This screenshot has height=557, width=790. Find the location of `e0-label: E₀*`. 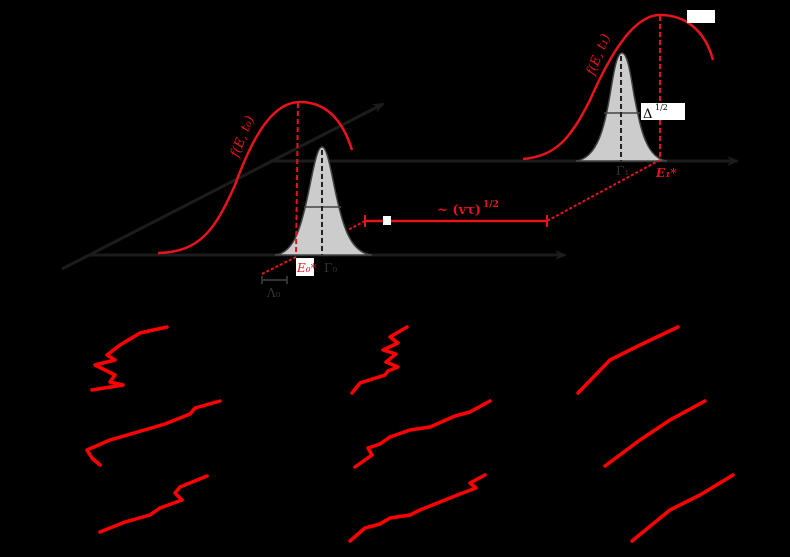

e0-label: E₀* is located at coordinates (306, 268).